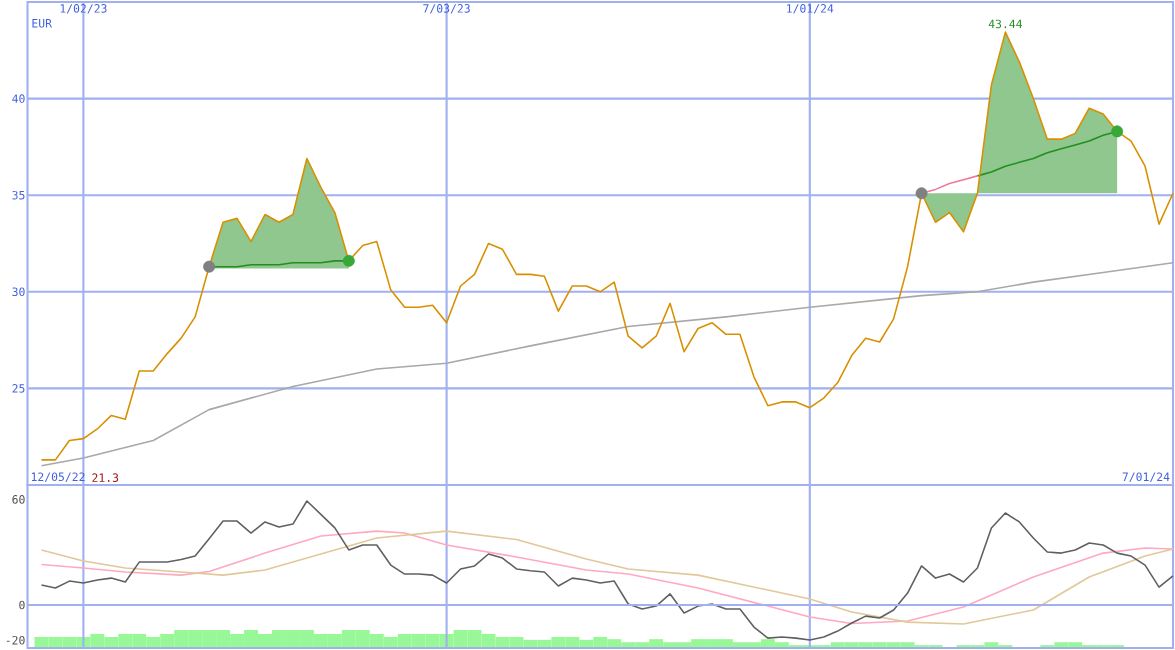  Describe the element at coordinates (1146, 477) in the screenshot. I see `annotation: 7/01/24` at that location.